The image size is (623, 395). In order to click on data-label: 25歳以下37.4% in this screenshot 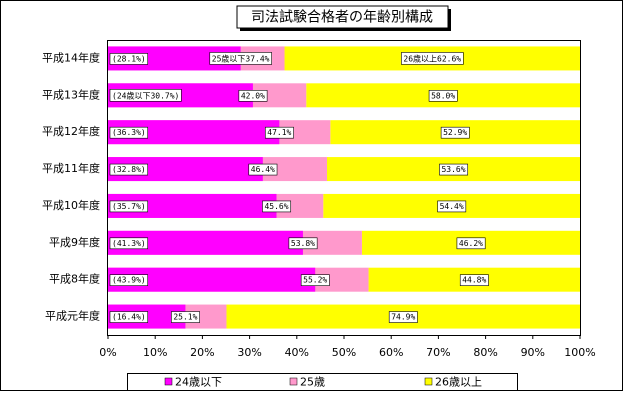, I will do `click(241, 58)`.